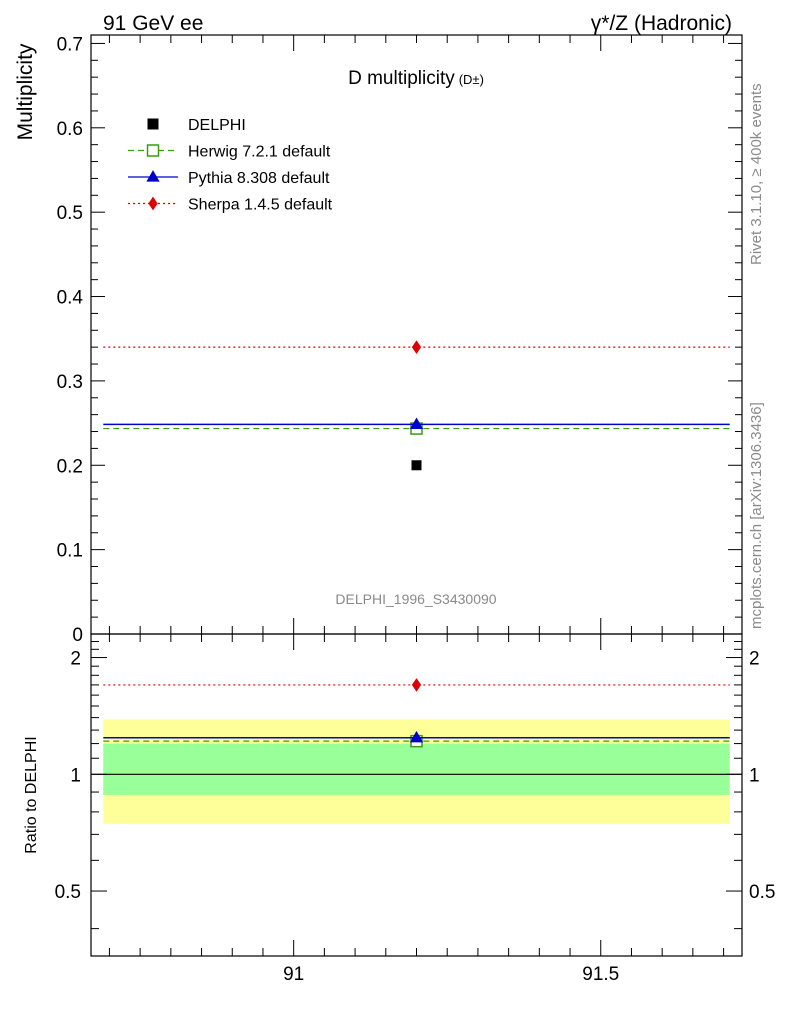 The width and height of the screenshot is (786, 1024). I want to click on y-tick-label: 0.6, so click(70, 129).